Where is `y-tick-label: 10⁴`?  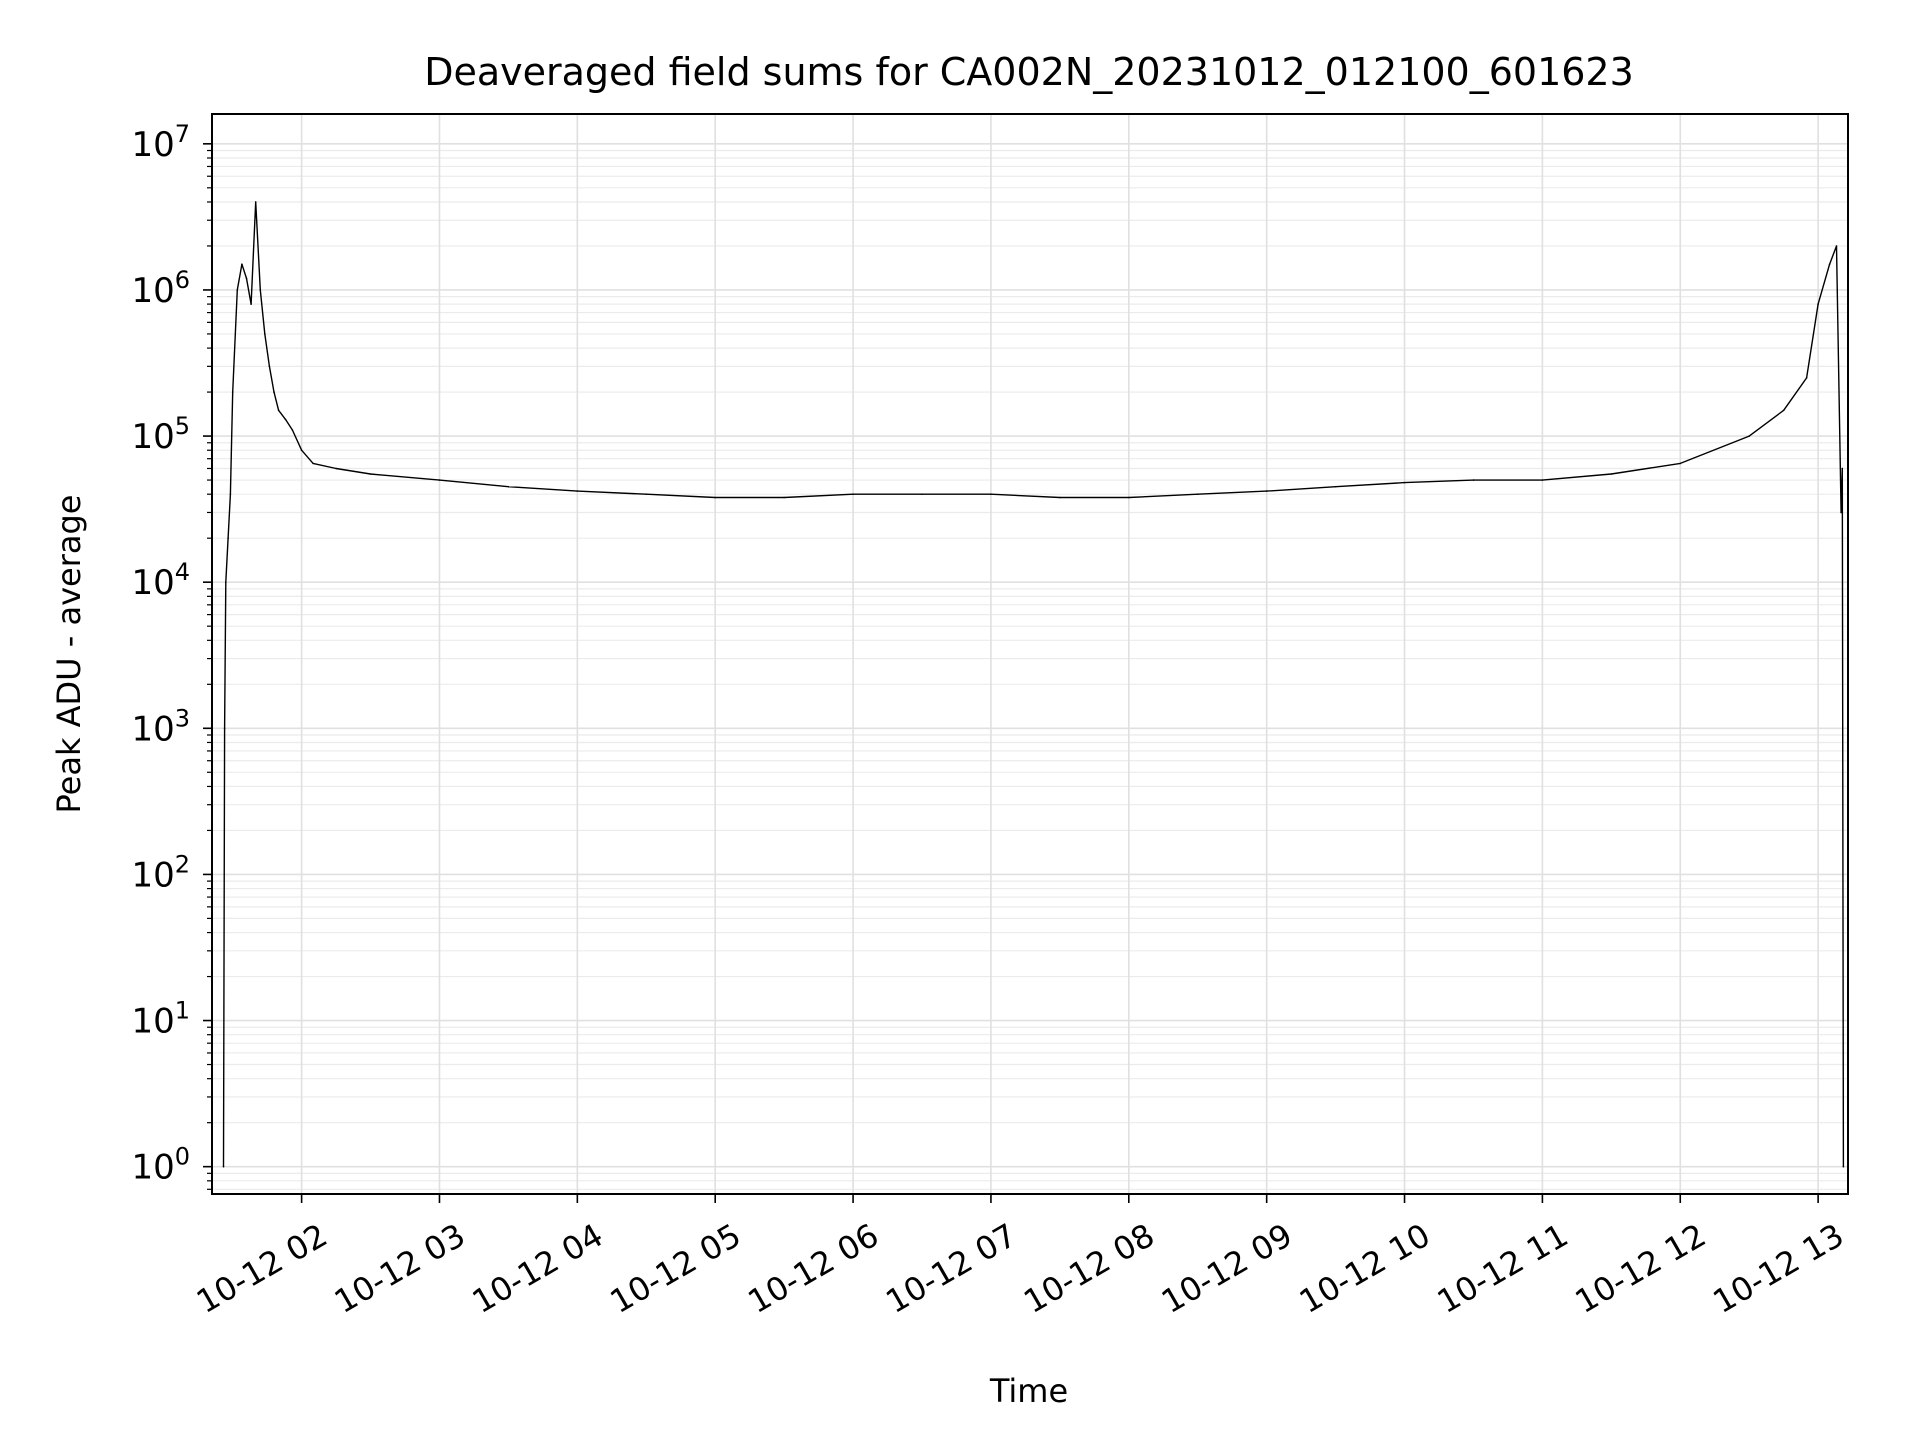
y-tick-label: 10⁴ is located at coordinates (160, 580).